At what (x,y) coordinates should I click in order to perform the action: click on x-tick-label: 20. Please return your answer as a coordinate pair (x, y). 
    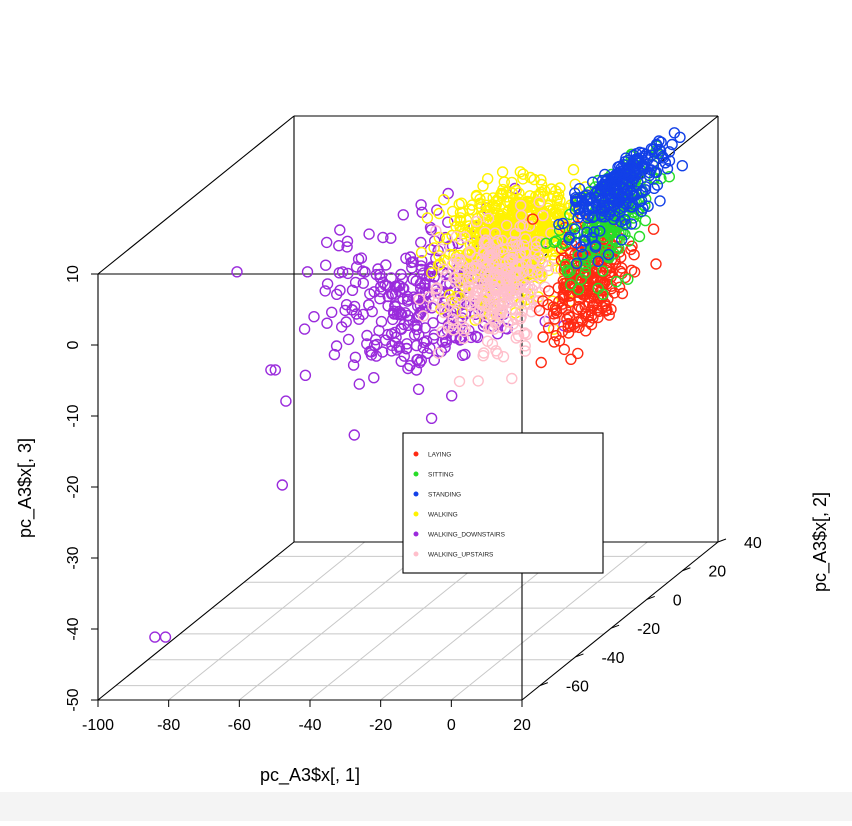
    Looking at the image, I should click on (522, 725).